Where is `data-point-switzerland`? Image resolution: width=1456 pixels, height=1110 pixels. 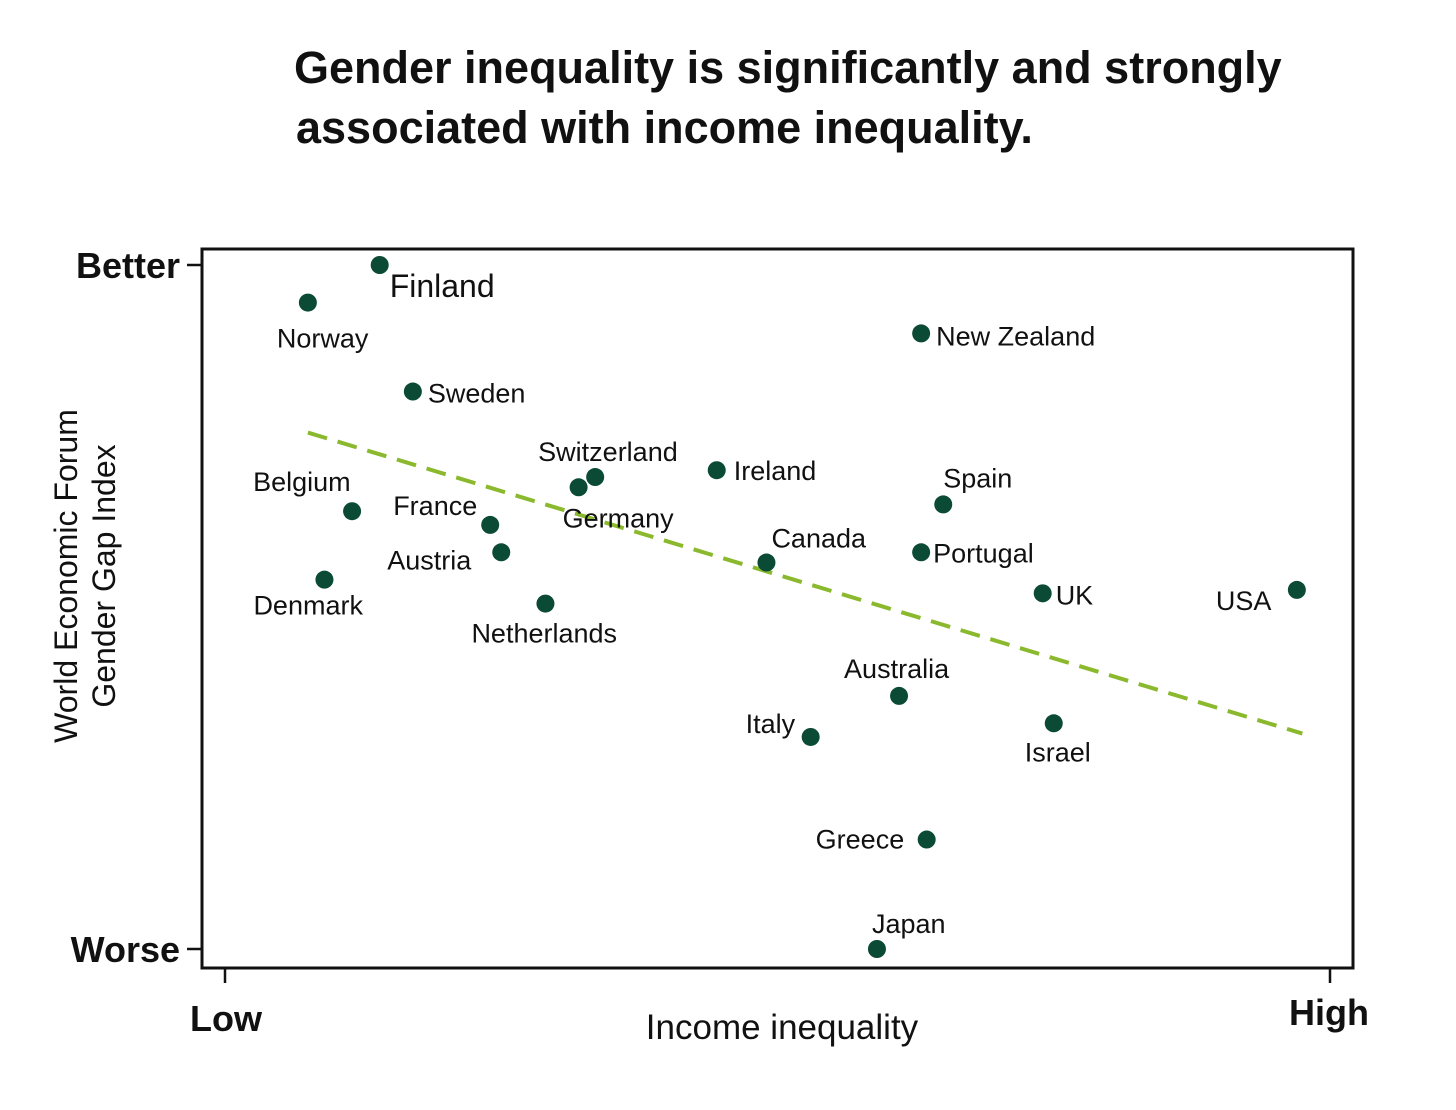 data-point-switzerland is located at coordinates (595, 477).